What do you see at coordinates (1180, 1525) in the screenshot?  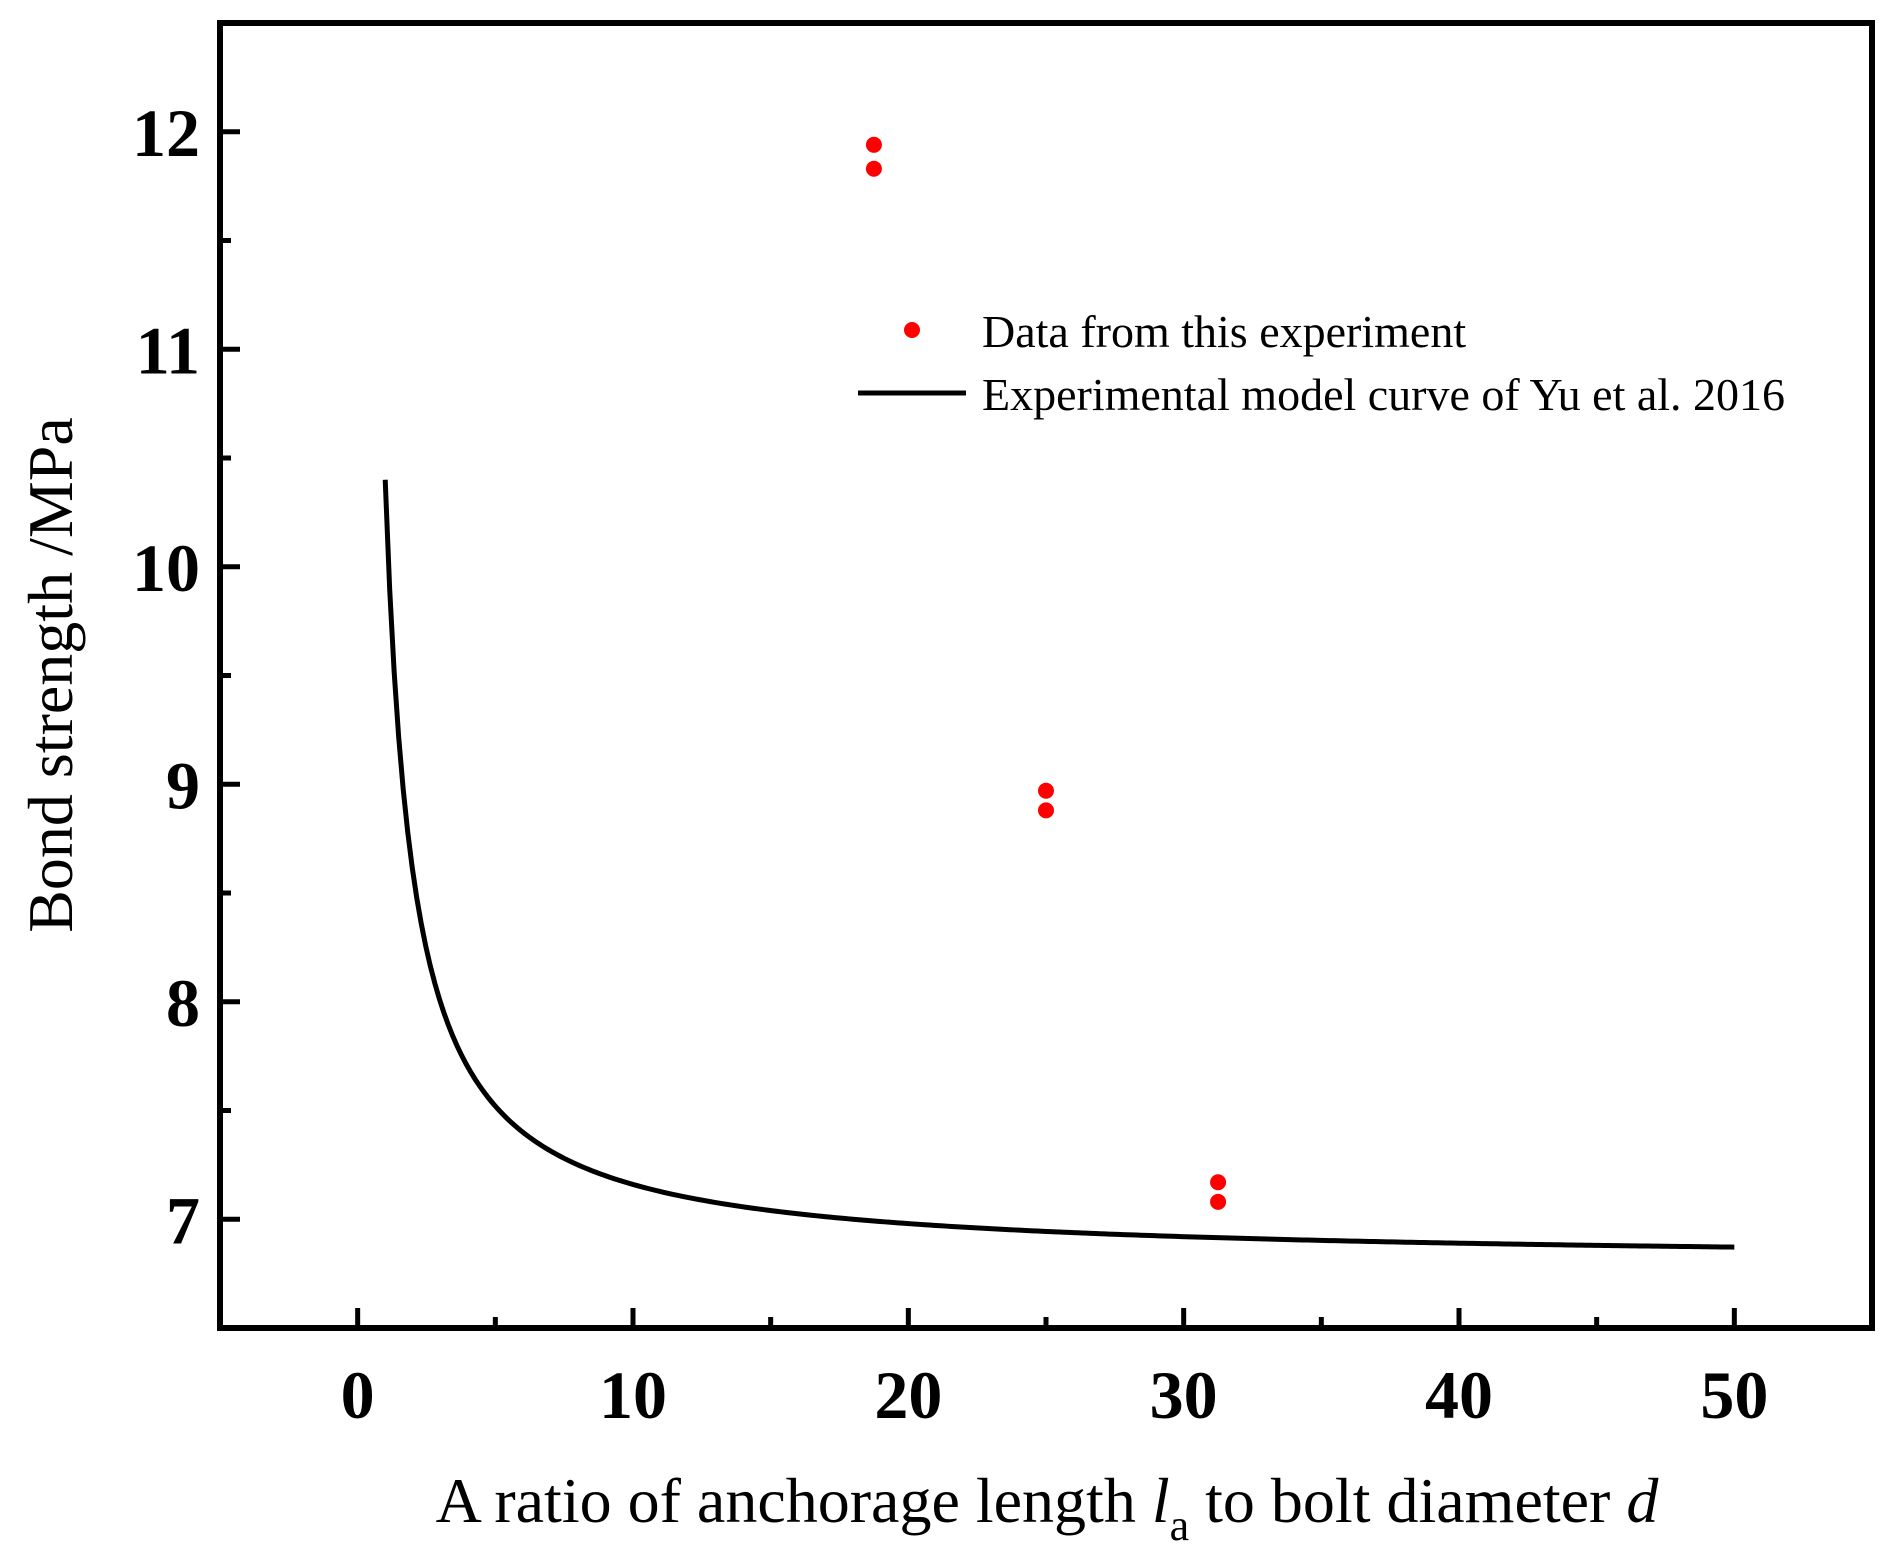 I see `x-axis-title-sub: a` at bounding box center [1180, 1525].